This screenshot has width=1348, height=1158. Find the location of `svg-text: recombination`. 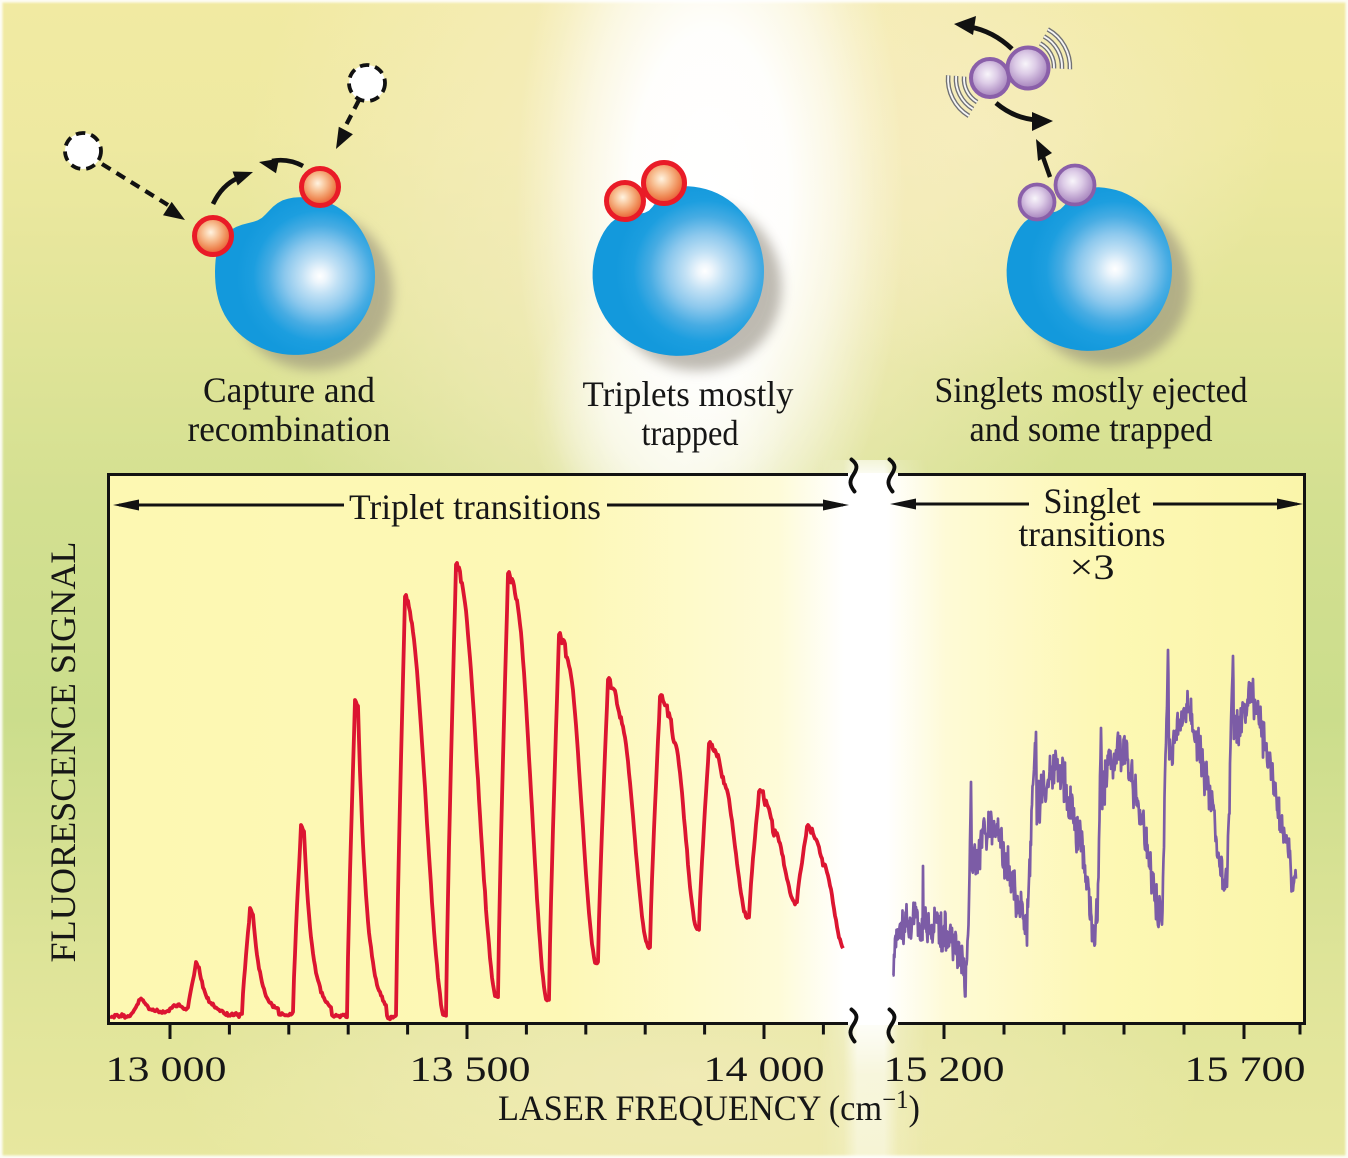

svg-text: recombination is located at coordinates (289, 429).